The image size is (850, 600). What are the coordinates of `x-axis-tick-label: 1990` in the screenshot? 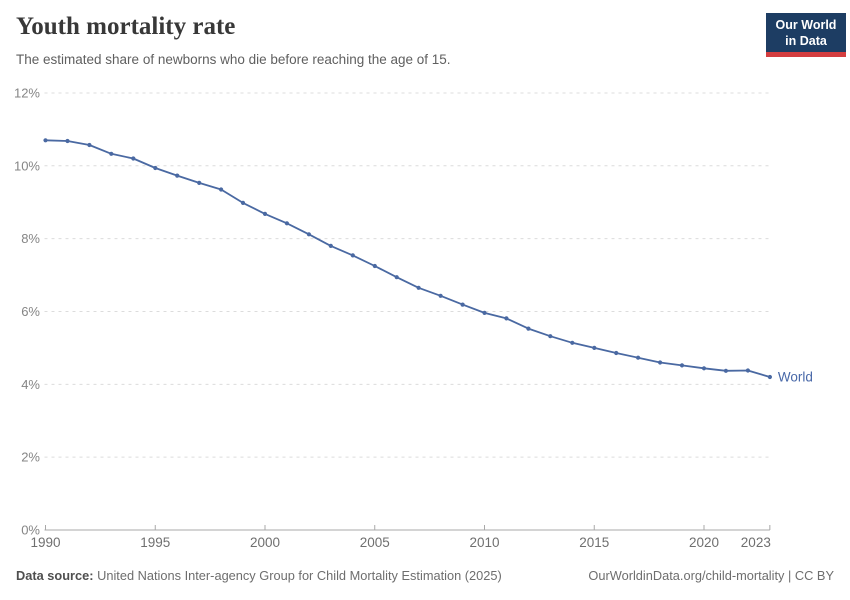 It's located at (45, 542).